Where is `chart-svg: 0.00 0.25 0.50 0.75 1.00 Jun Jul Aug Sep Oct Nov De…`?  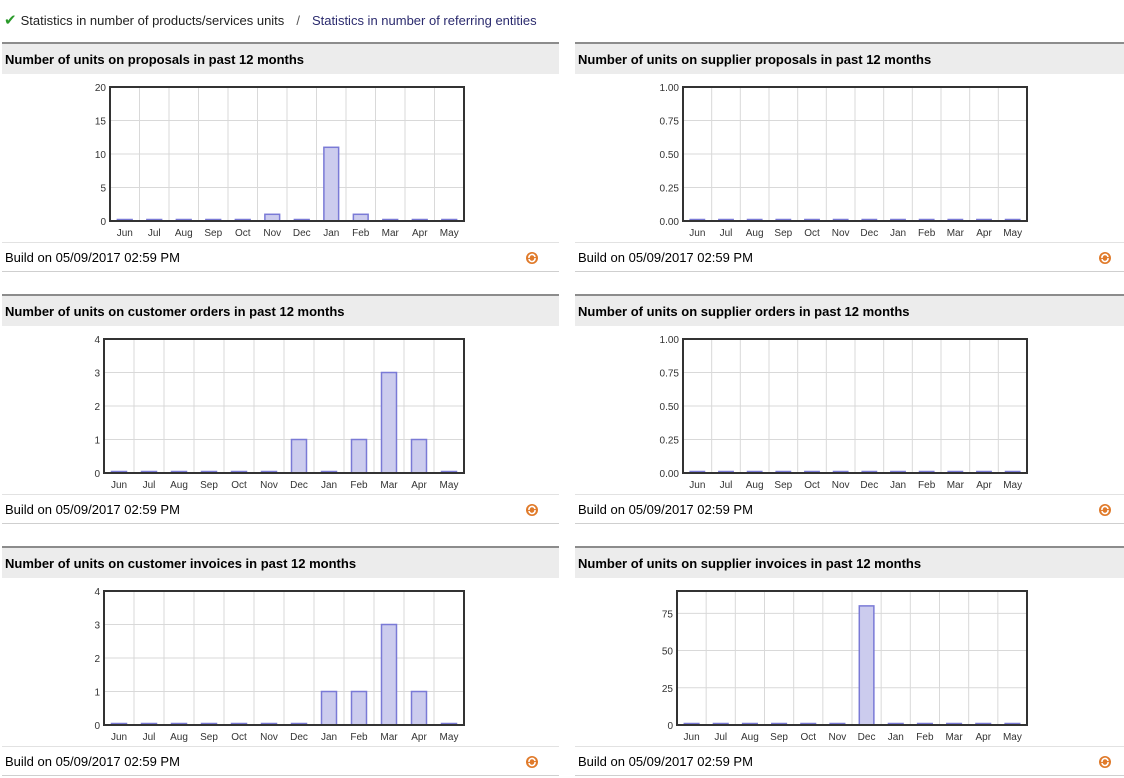 chart-svg: 0.00 0.25 0.50 0.75 1.00 Jun Jul Aug Sep Oct Nov De… is located at coordinates (844, 161).